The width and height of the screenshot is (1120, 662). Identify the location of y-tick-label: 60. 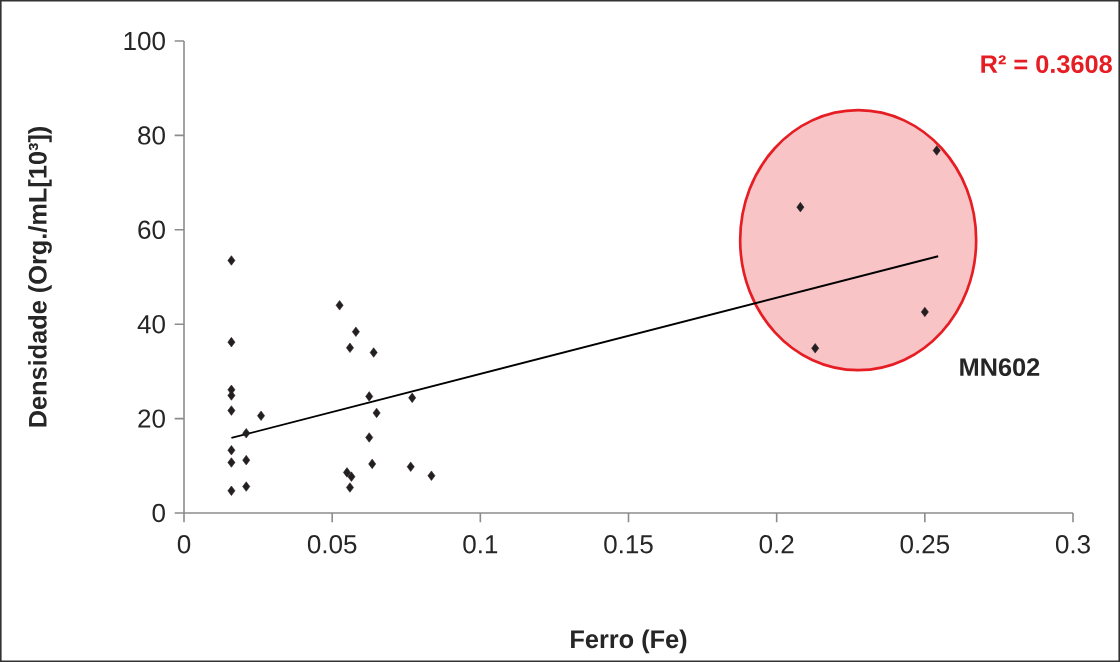
(151, 229).